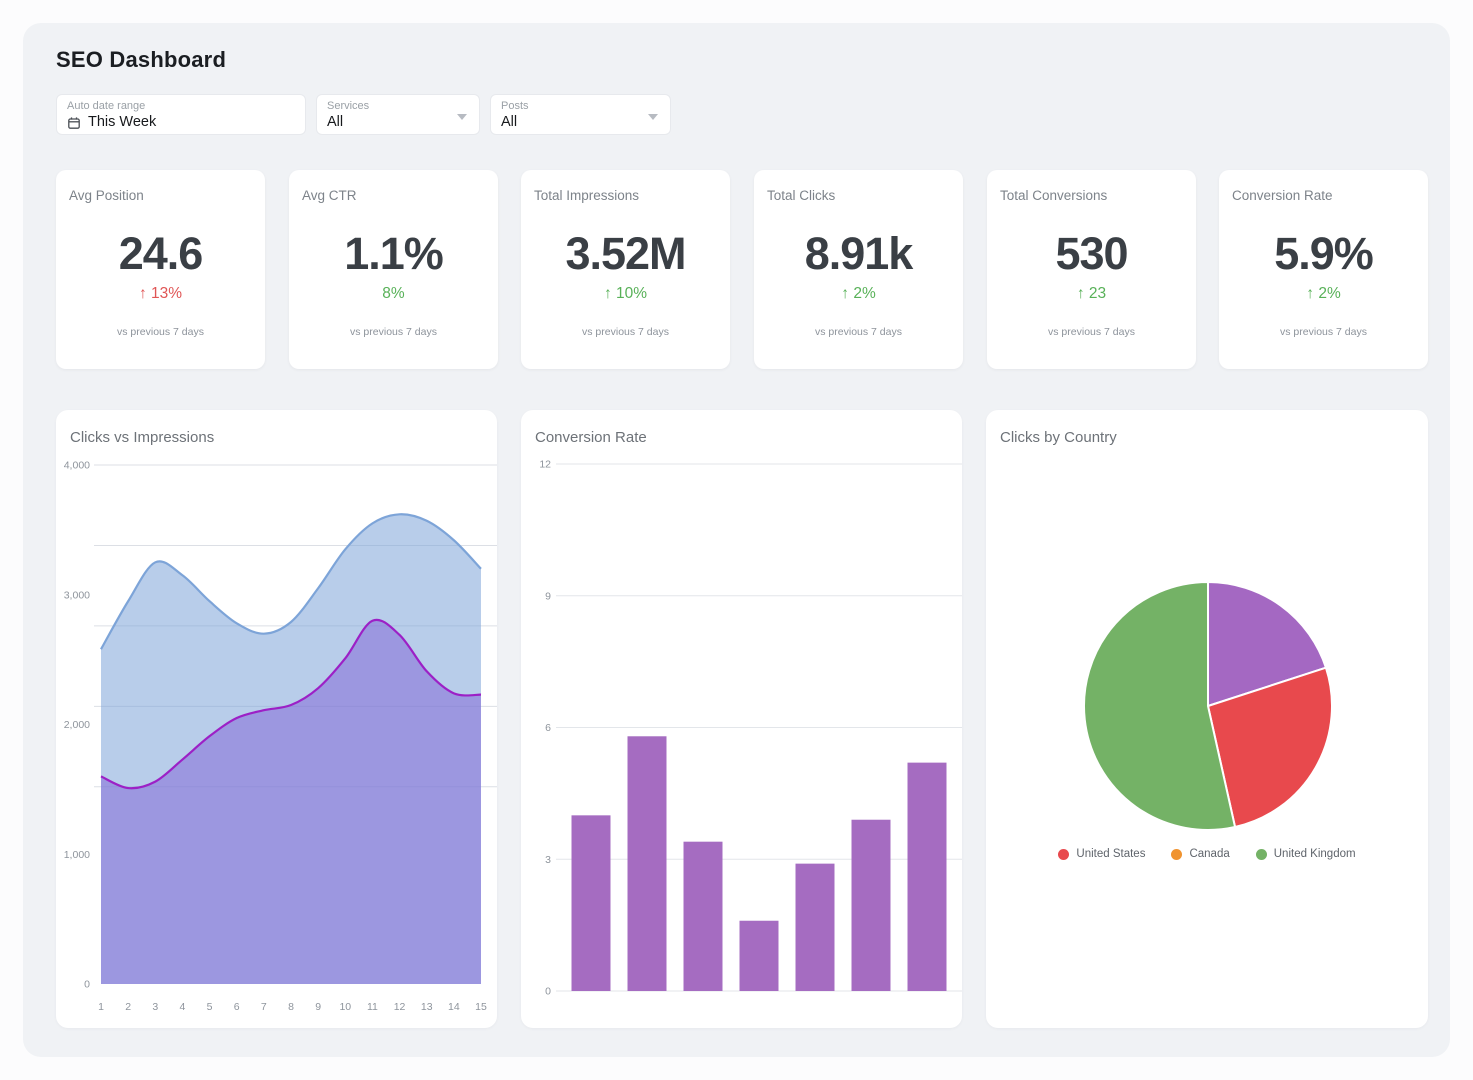 Image resolution: width=1473 pixels, height=1080 pixels. What do you see at coordinates (1160, 706) in the screenshot?
I see `pie-slice-united-kingdom` at bounding box center [1160, 706].